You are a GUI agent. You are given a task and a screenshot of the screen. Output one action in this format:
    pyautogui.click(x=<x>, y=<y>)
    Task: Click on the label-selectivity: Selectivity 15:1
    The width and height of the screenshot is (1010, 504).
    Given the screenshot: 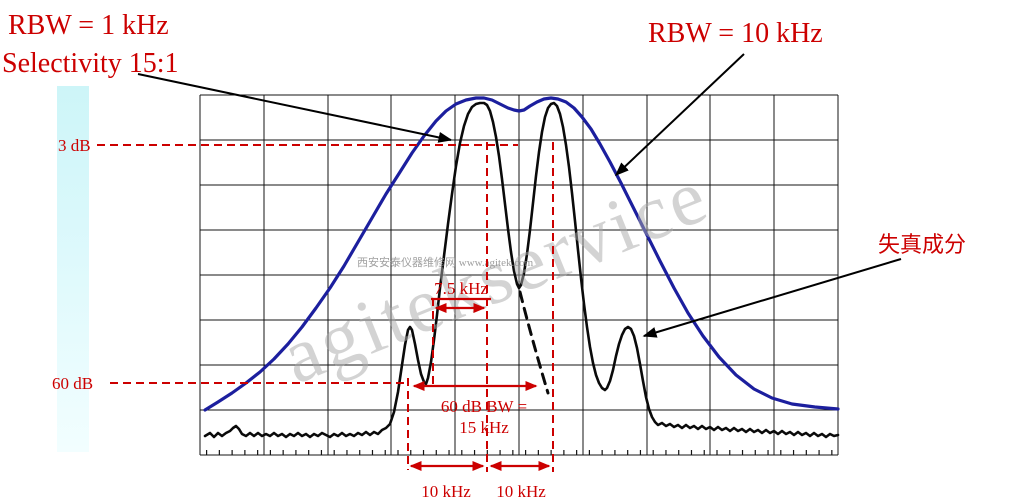 What is the action you would take?
    pyautogui.click(x=90, y=63)
    